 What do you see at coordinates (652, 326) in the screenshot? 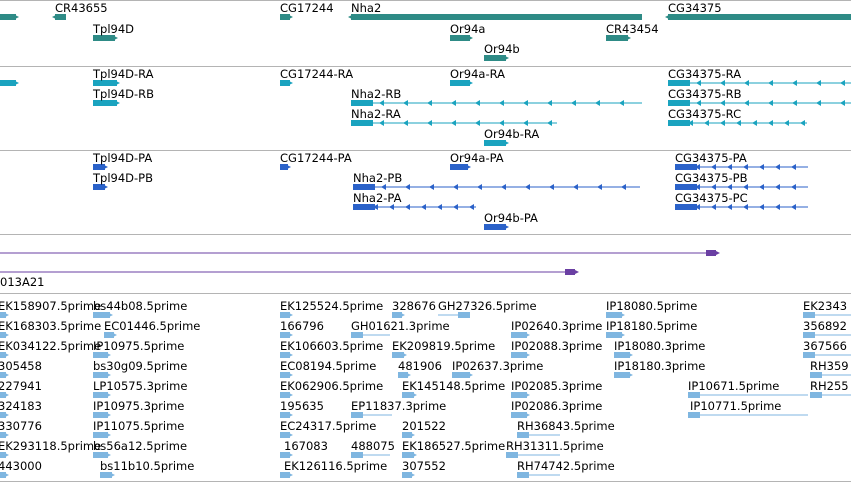
I see `est-label: IP18180.5prime` at bounding box center [652, 326].